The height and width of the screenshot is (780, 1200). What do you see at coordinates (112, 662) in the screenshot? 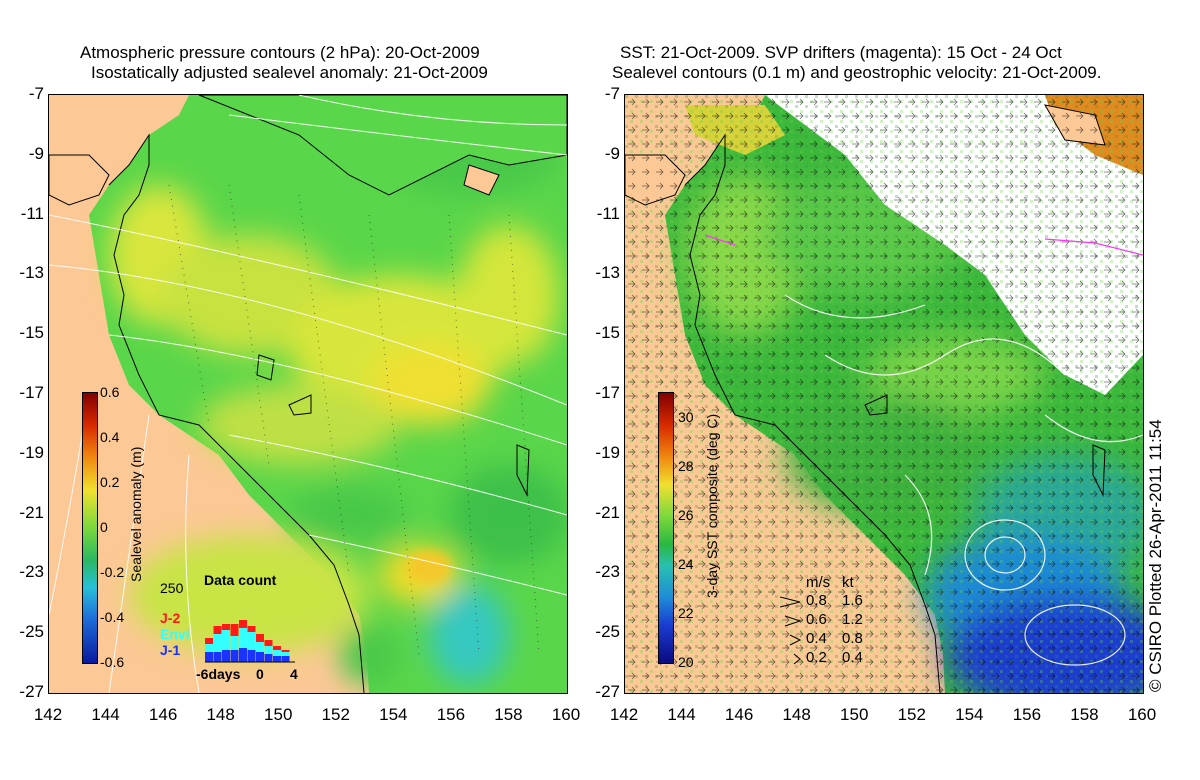
I see `sealevel-colorbar-tick: -0.6` at bounding box center [112, 662].